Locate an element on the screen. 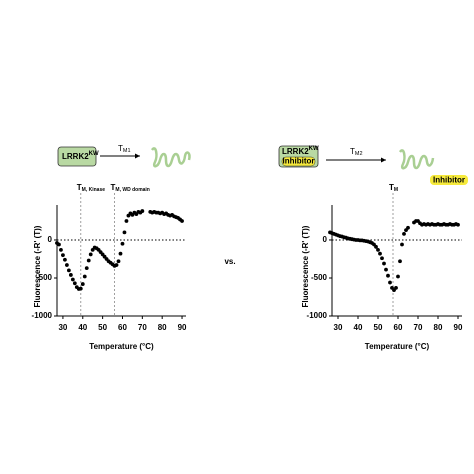  protein-box is located at coordinates (77, 156).